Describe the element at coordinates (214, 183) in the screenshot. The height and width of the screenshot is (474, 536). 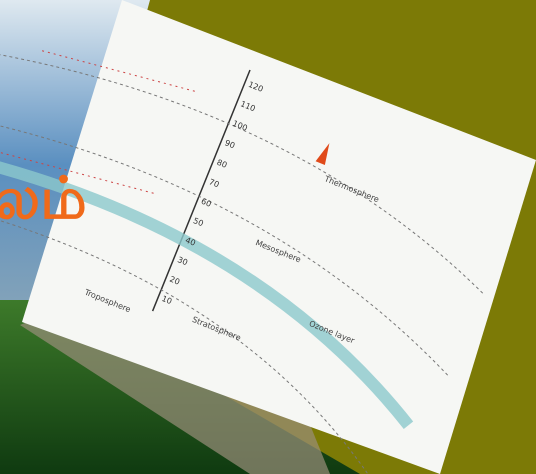
I see `height-label: 70` at that location.